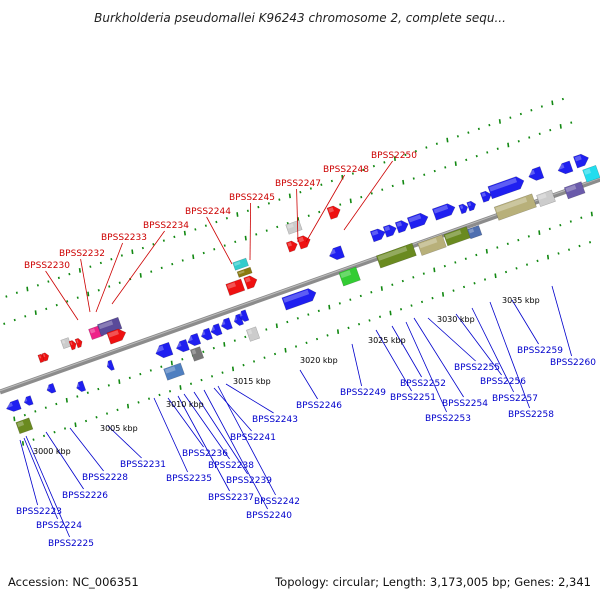 The height and width of the screenshot is (600, 600). What do you see at coordinates (368, 195) in the screenshot?
I see `leader-line-bpss2250` at bounding box center [368, 195].